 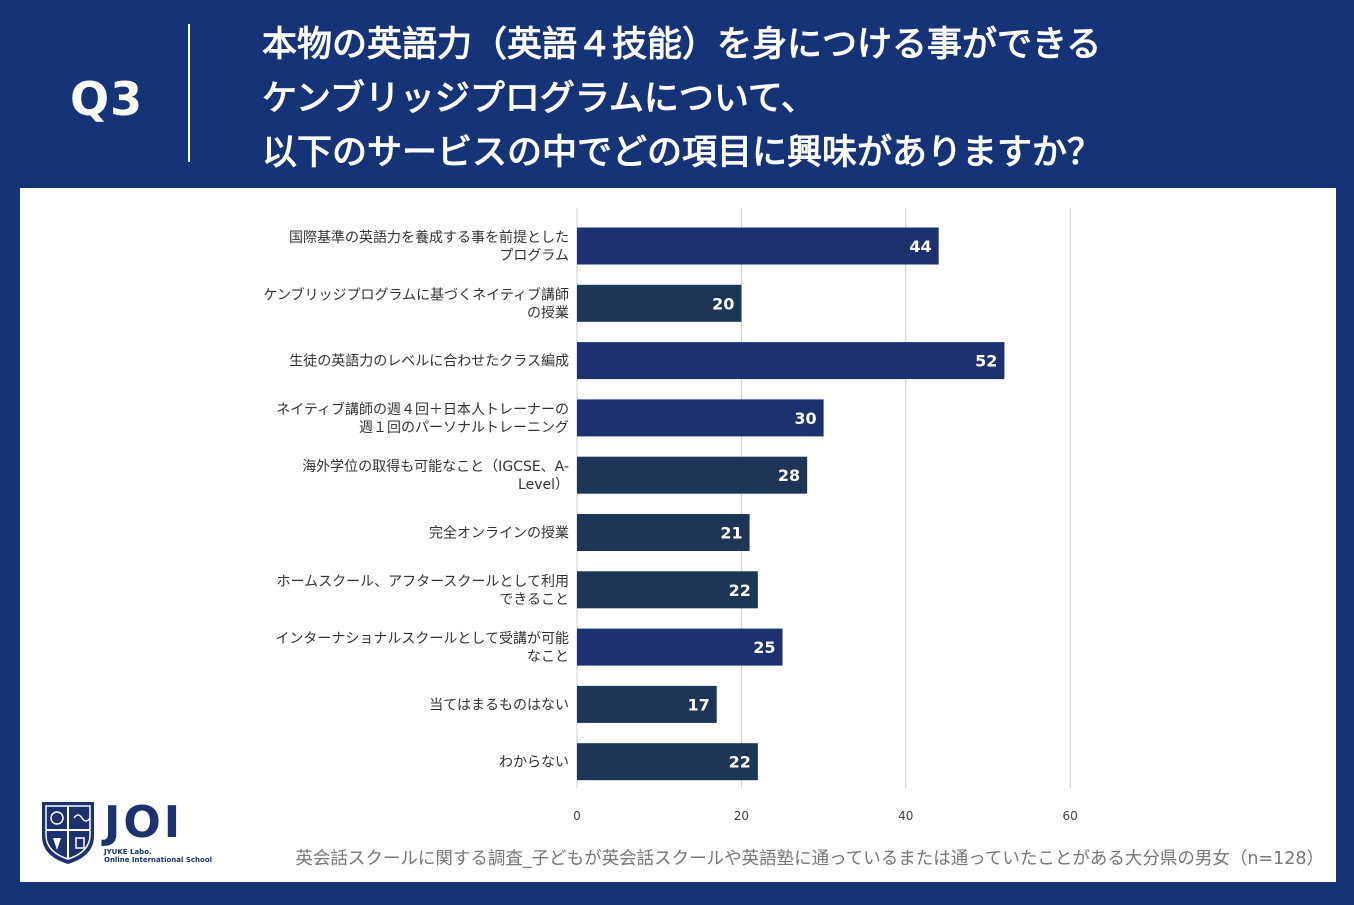 I want to click on category-label-line: プログラム, so click(x=534, y=256).